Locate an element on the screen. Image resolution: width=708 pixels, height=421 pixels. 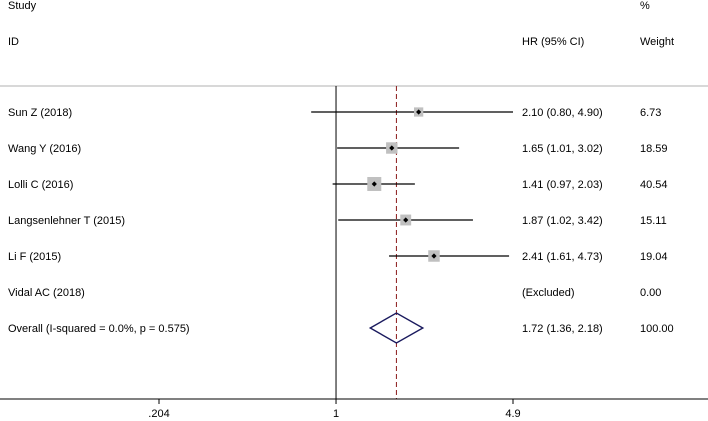
header-percent: % is located at coordinates (645, 6).